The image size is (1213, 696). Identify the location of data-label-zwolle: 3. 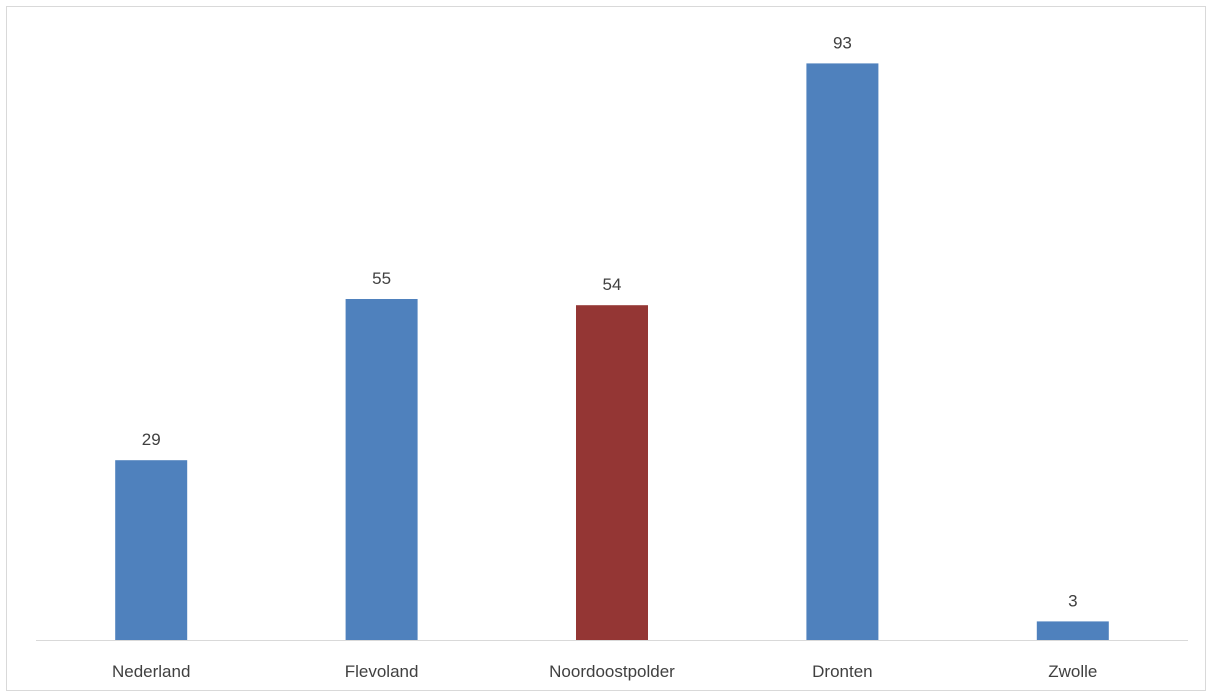
(1072, 600).